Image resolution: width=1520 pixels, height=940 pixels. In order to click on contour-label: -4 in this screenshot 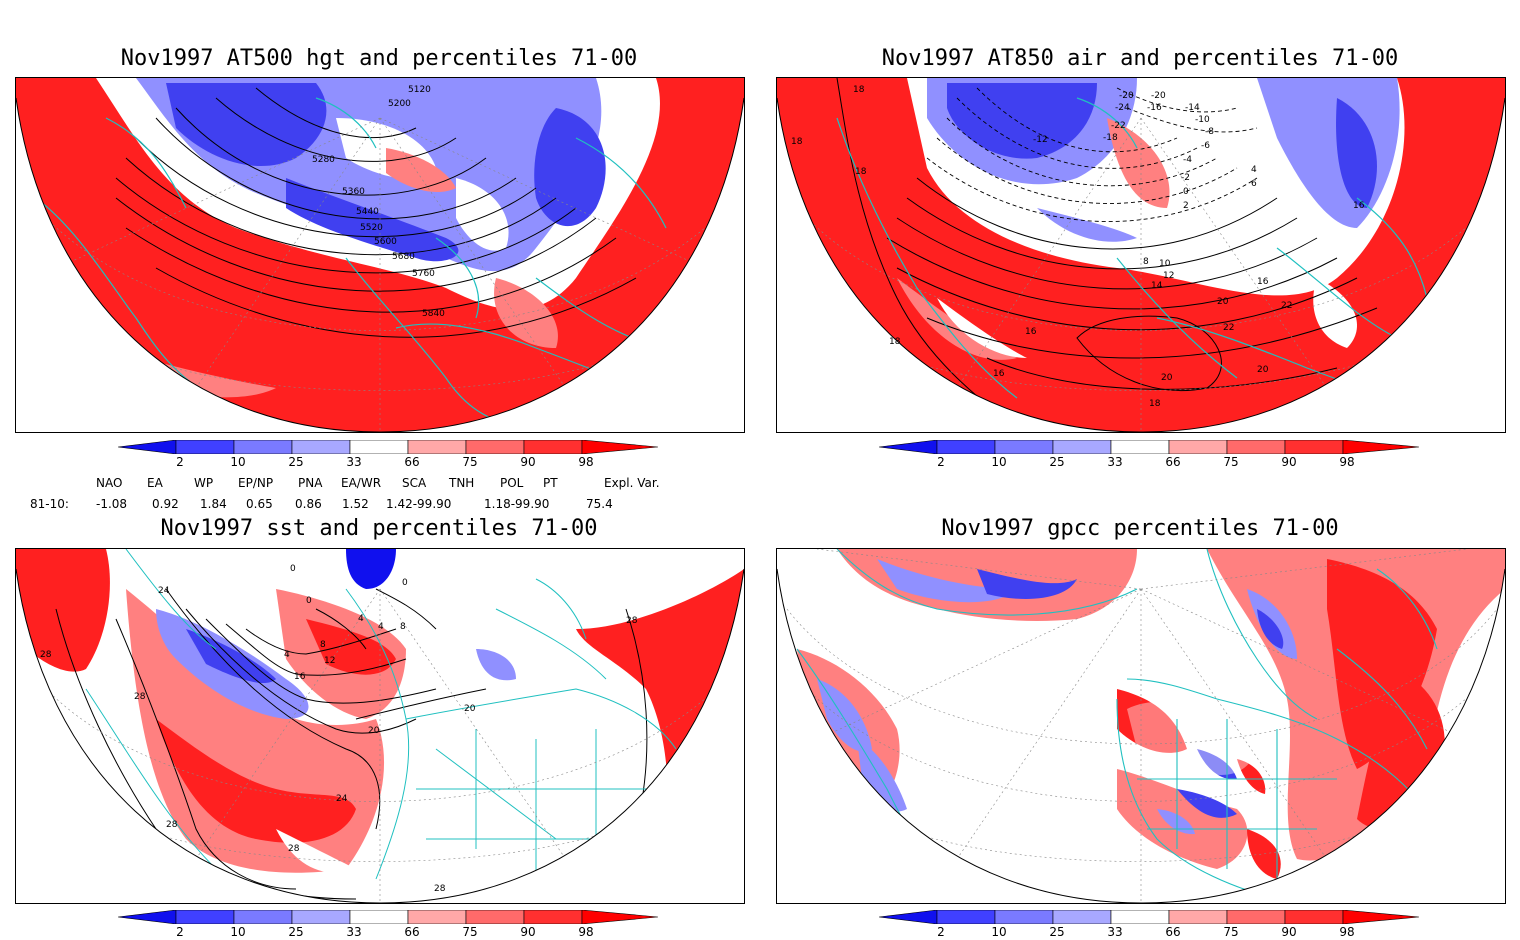, I will do `click(1187, 160)`.